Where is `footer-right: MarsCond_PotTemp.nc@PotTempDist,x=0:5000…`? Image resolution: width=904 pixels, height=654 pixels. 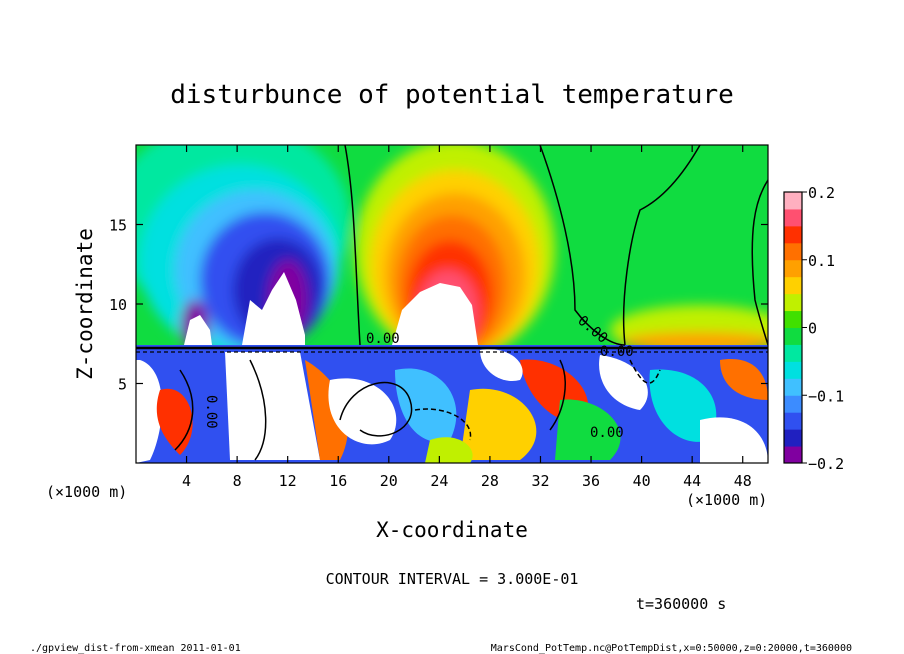 footer-right: MarsCond_PotTemp.nc@PotTempDist,x=0:5000… is located at coordinates (671, 648).